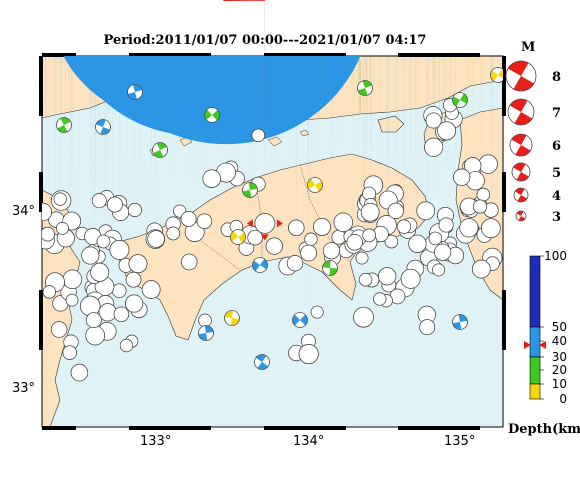 The width and height of the screenshot is (580, 500). I want to click on mainshock-marker, so click(253, 120).